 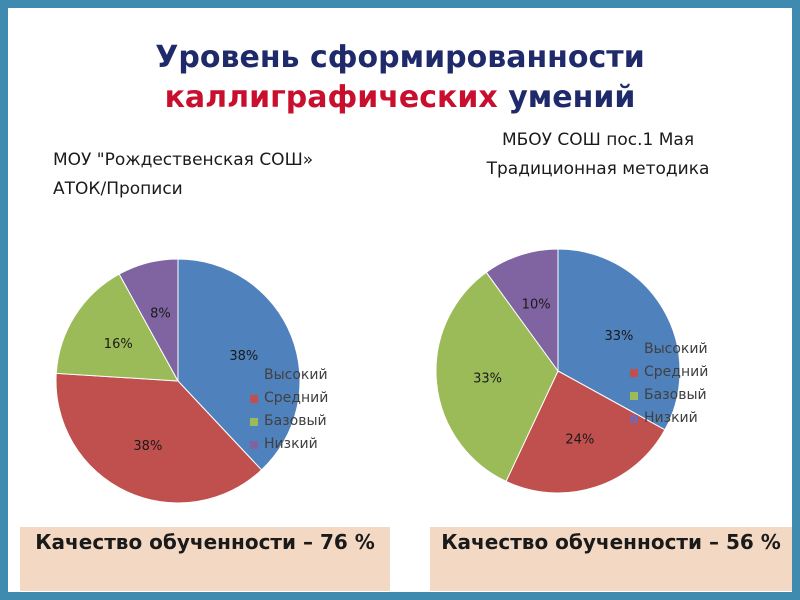 What do you see at coordinates (243, 356) in the screenshot?
I see `pie-label-0: 38%` at bounding box center [243, 356].